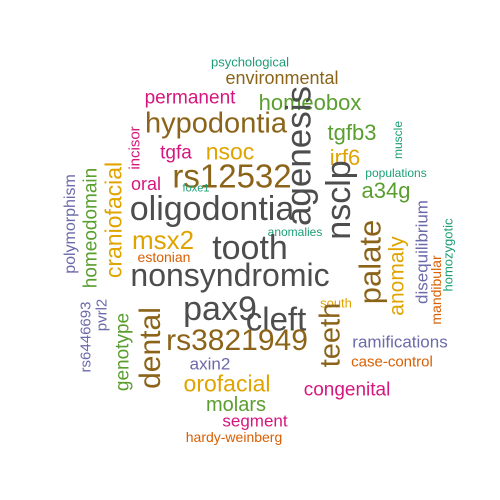 This screenshot has height=500, width=500. I want to click on word-palate: palate, so click(370, 262).